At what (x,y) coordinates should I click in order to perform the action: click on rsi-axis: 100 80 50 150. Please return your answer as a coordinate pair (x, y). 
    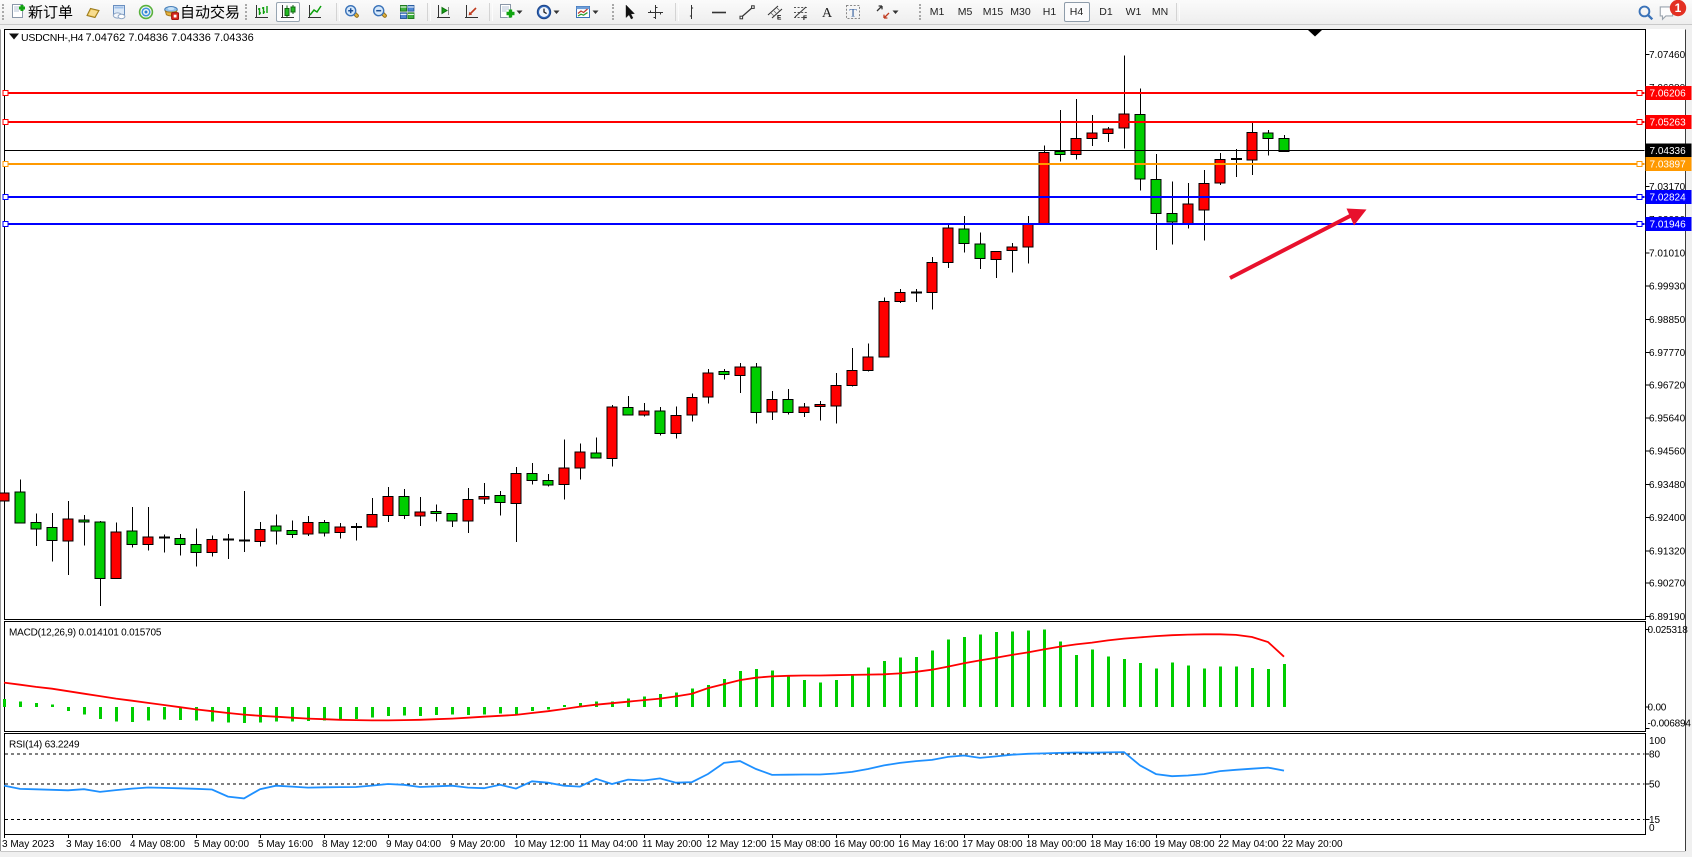
    Looking at the image, I should click on (1656, 785).